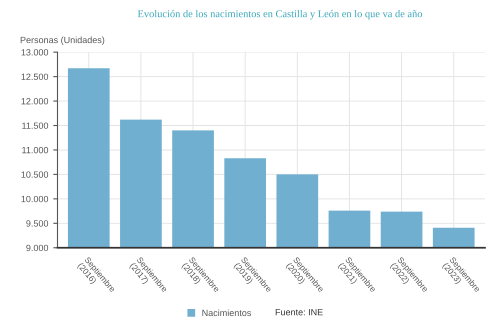 The width and height of the screenshot is (500, 326). What do you see at coordinates (35, 199) in the screenshot?
I see `y-tick-label: 10.000` at bounding box center [35, 199].